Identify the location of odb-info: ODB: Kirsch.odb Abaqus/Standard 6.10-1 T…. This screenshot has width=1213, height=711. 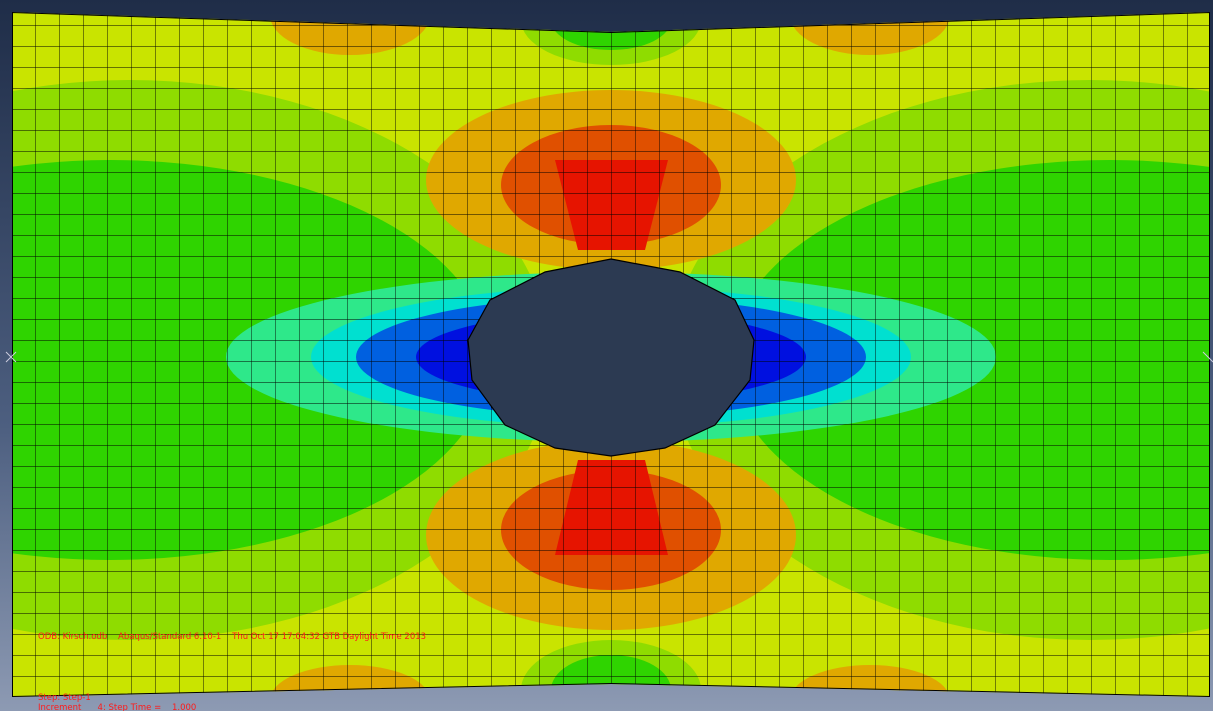
(232, 637).